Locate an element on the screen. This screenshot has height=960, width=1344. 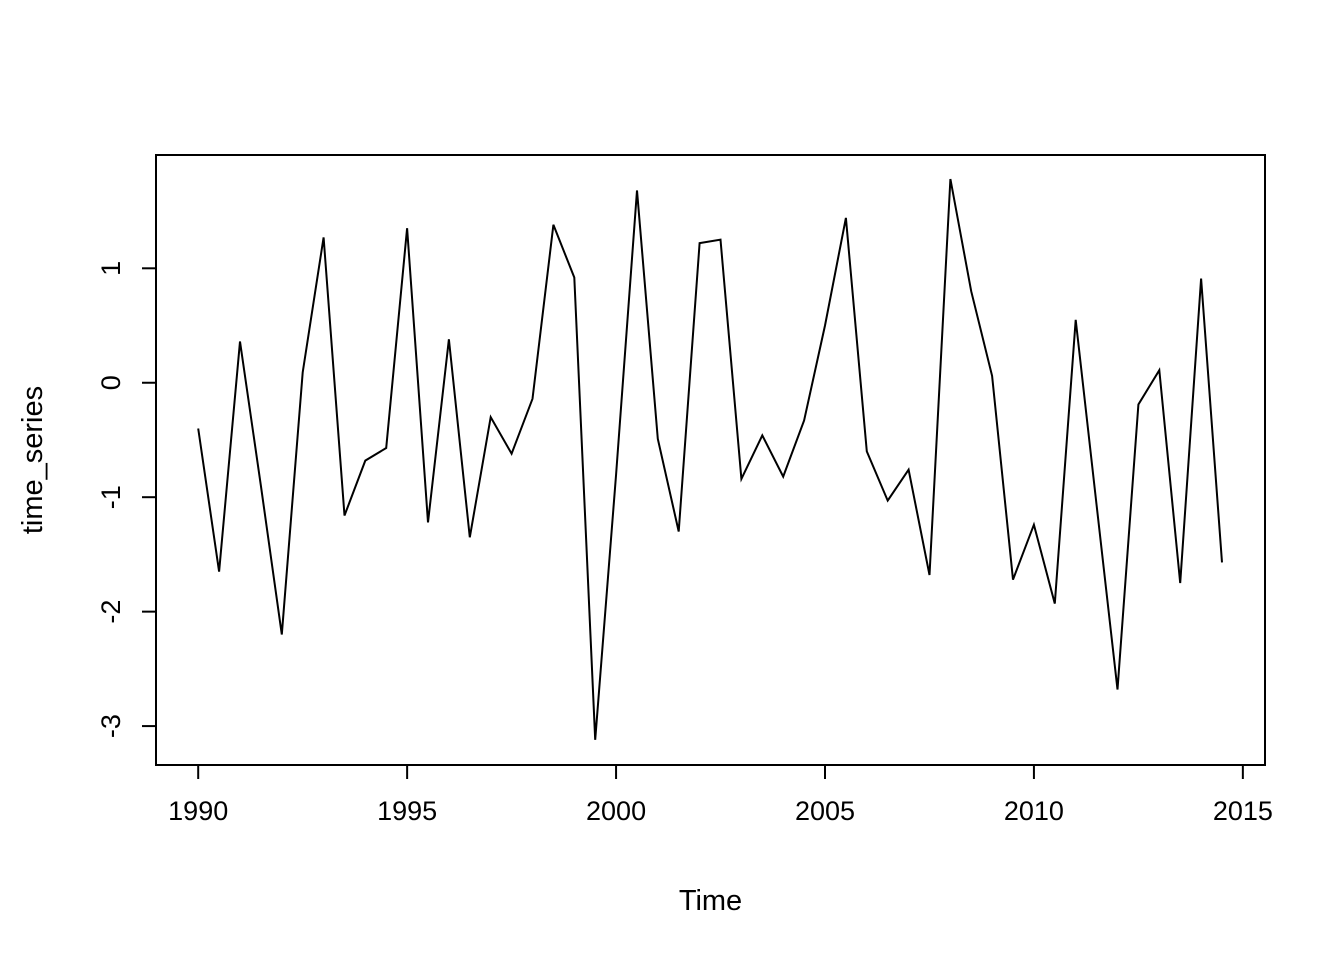
x-tick-label: 1990 is located at coordinates (198, 811).